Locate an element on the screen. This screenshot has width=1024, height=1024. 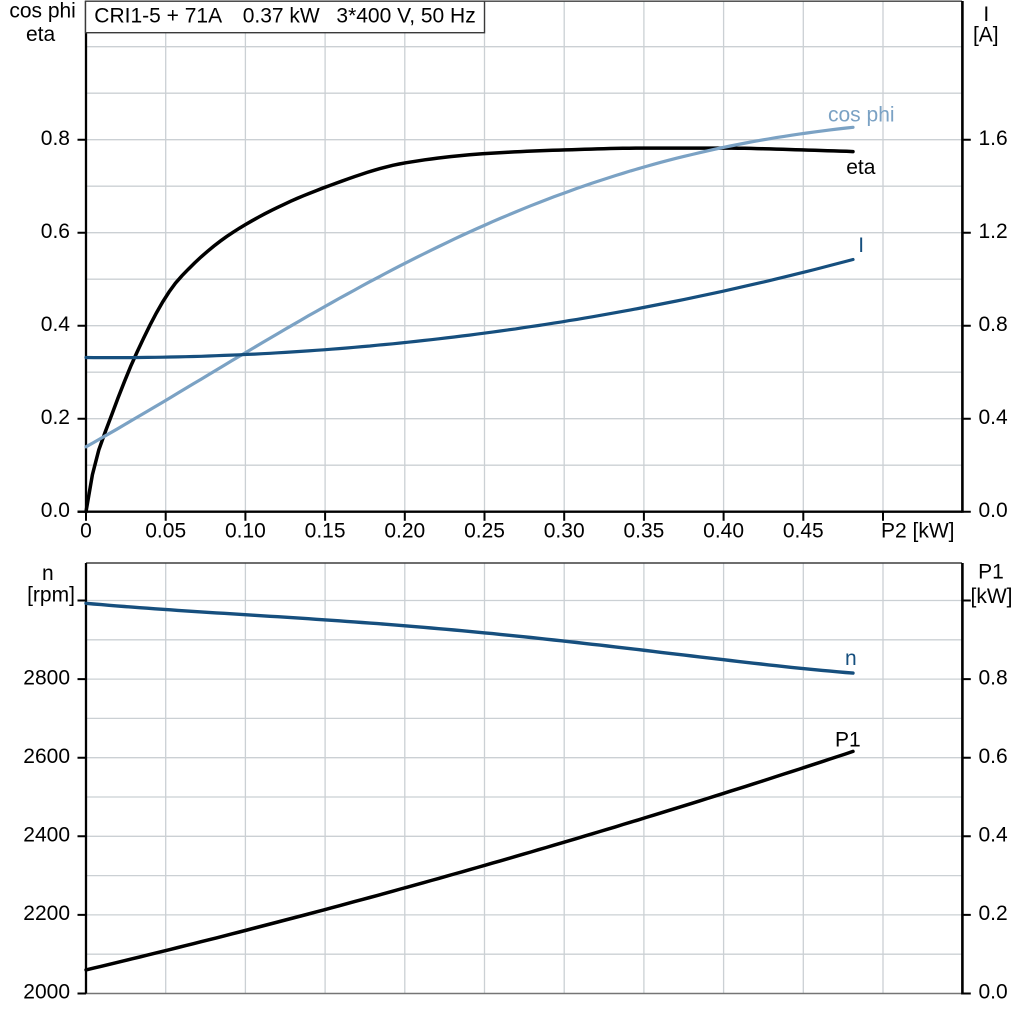
svg-text: 0.15 is located at coordinates (325, 531).